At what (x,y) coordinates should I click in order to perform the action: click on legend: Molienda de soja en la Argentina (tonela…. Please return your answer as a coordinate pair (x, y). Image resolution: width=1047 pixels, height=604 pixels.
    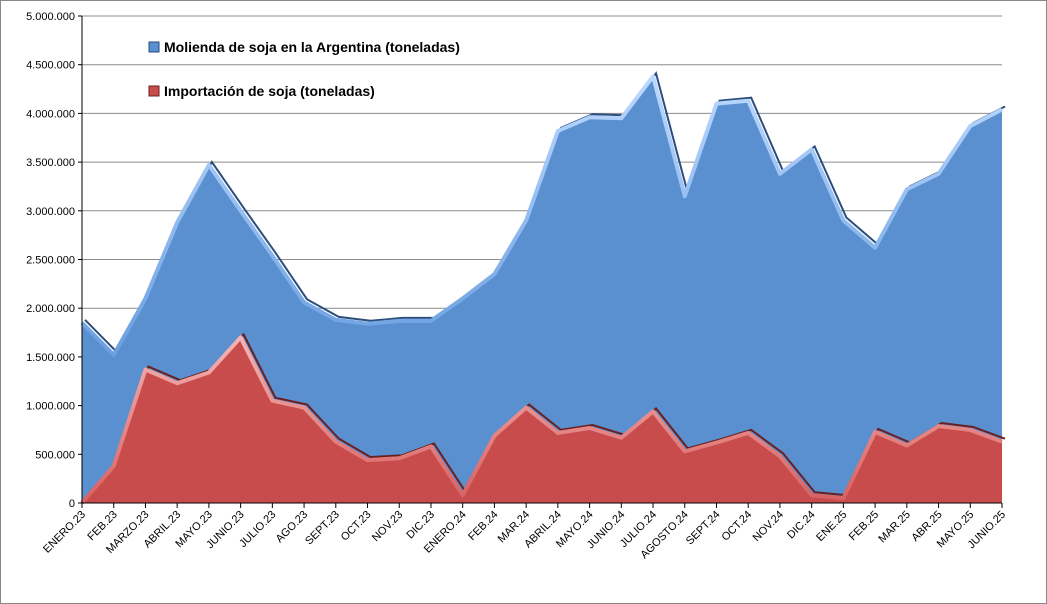
    Looking at the image, I should click on (304, 69).